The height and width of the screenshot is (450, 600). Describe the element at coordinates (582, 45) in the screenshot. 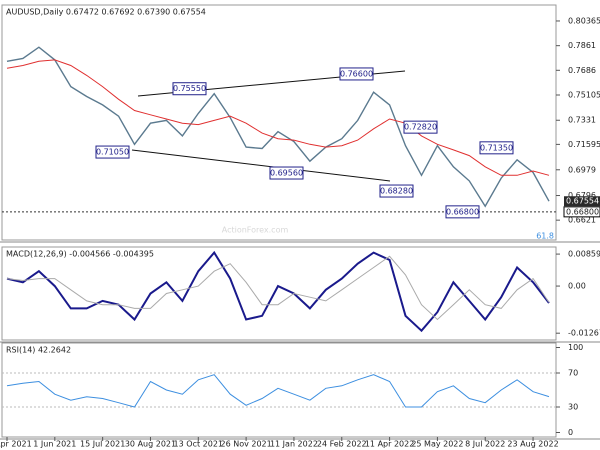

I see `y-tick-label: 0.7861` at that location.